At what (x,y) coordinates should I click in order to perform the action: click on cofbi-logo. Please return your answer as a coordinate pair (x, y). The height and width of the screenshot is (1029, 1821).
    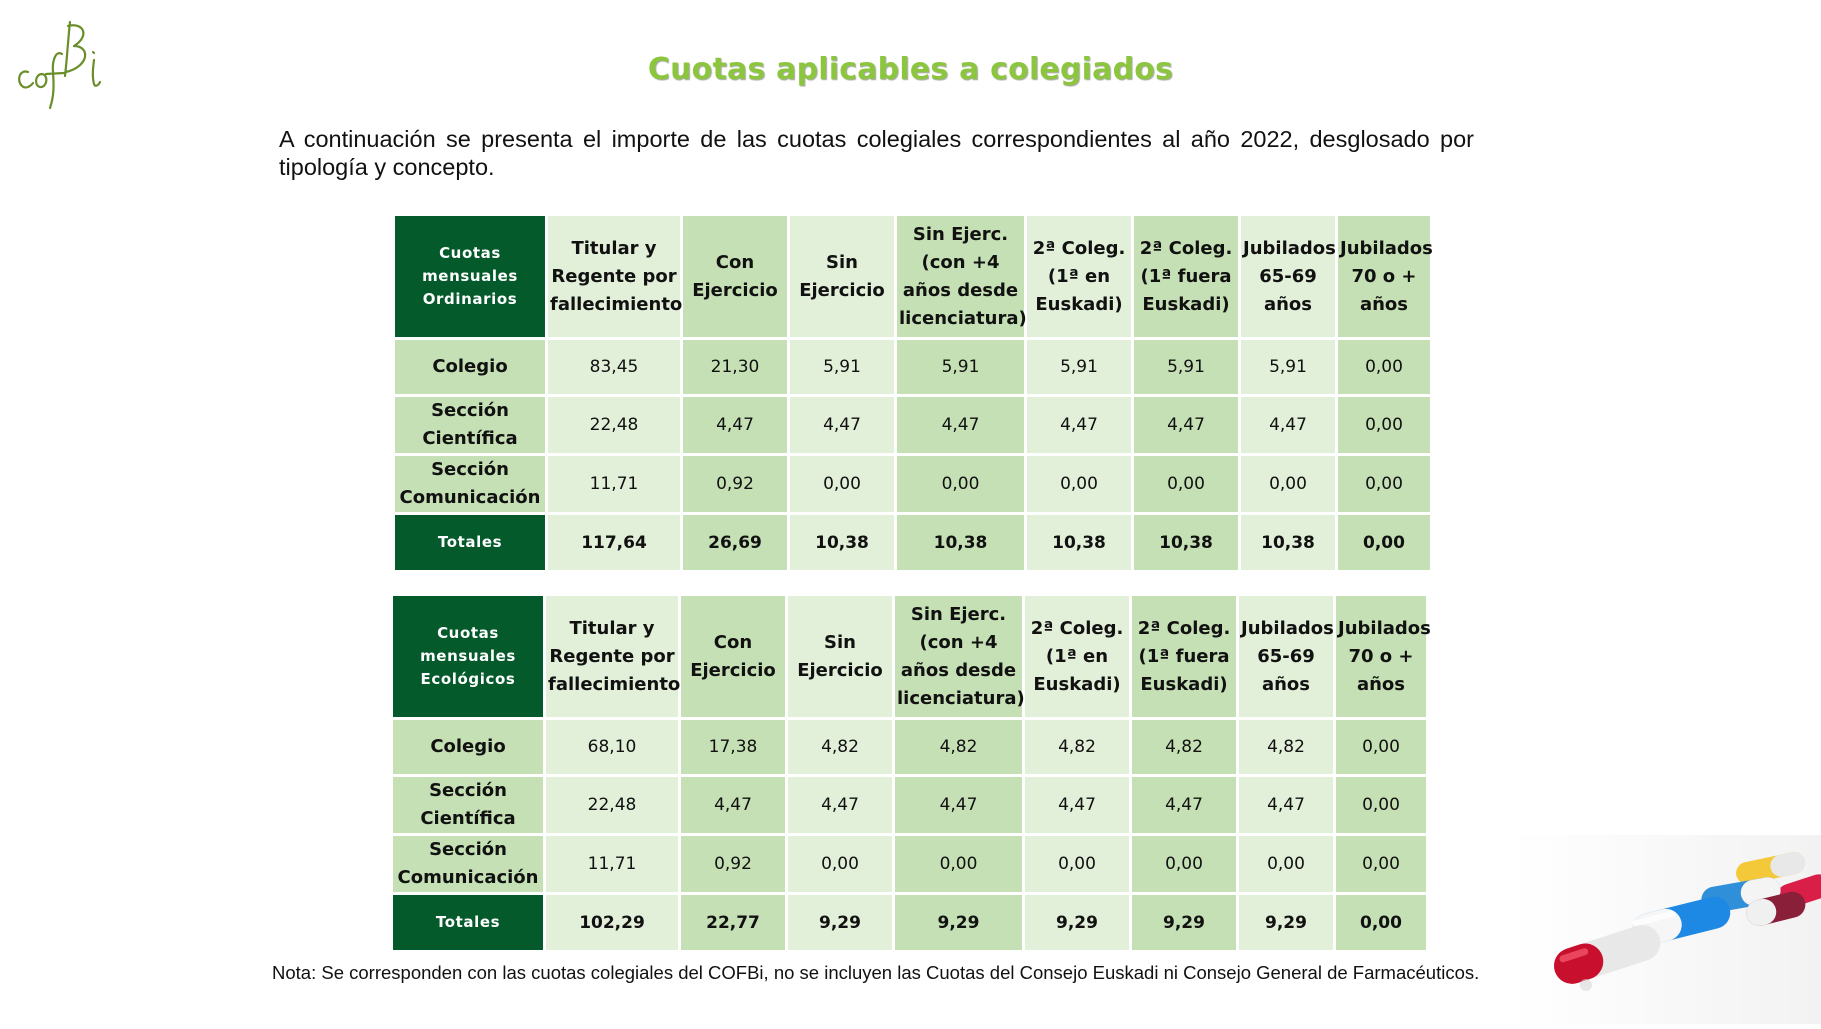
    Looking at the image, I should click on (60, 64).